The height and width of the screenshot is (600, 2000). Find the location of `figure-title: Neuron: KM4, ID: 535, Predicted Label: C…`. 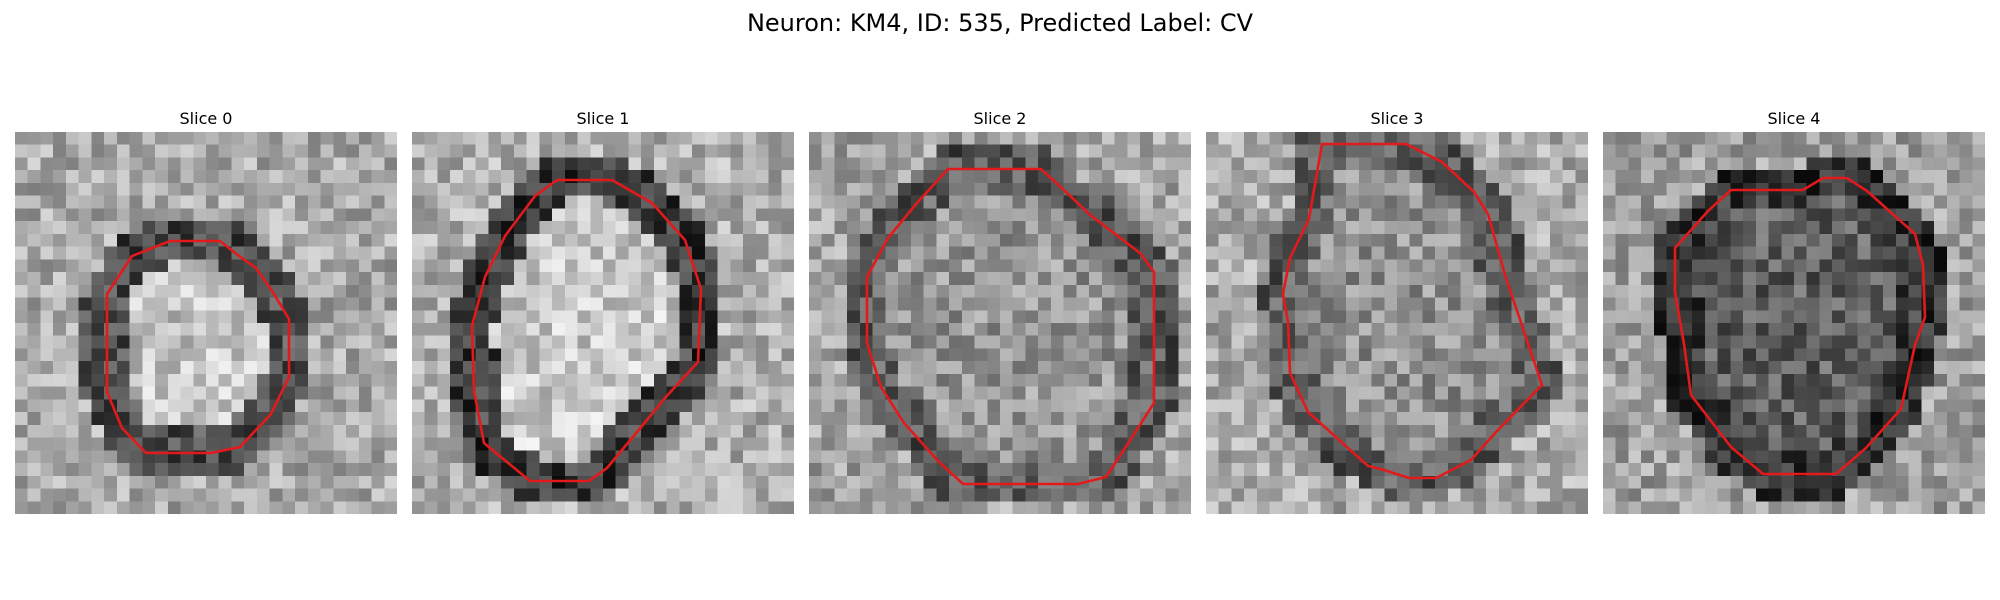

figure-title: Neuron: KM4, ID: 535, Predicted Label: C… is located at coordinates (1000, 23).